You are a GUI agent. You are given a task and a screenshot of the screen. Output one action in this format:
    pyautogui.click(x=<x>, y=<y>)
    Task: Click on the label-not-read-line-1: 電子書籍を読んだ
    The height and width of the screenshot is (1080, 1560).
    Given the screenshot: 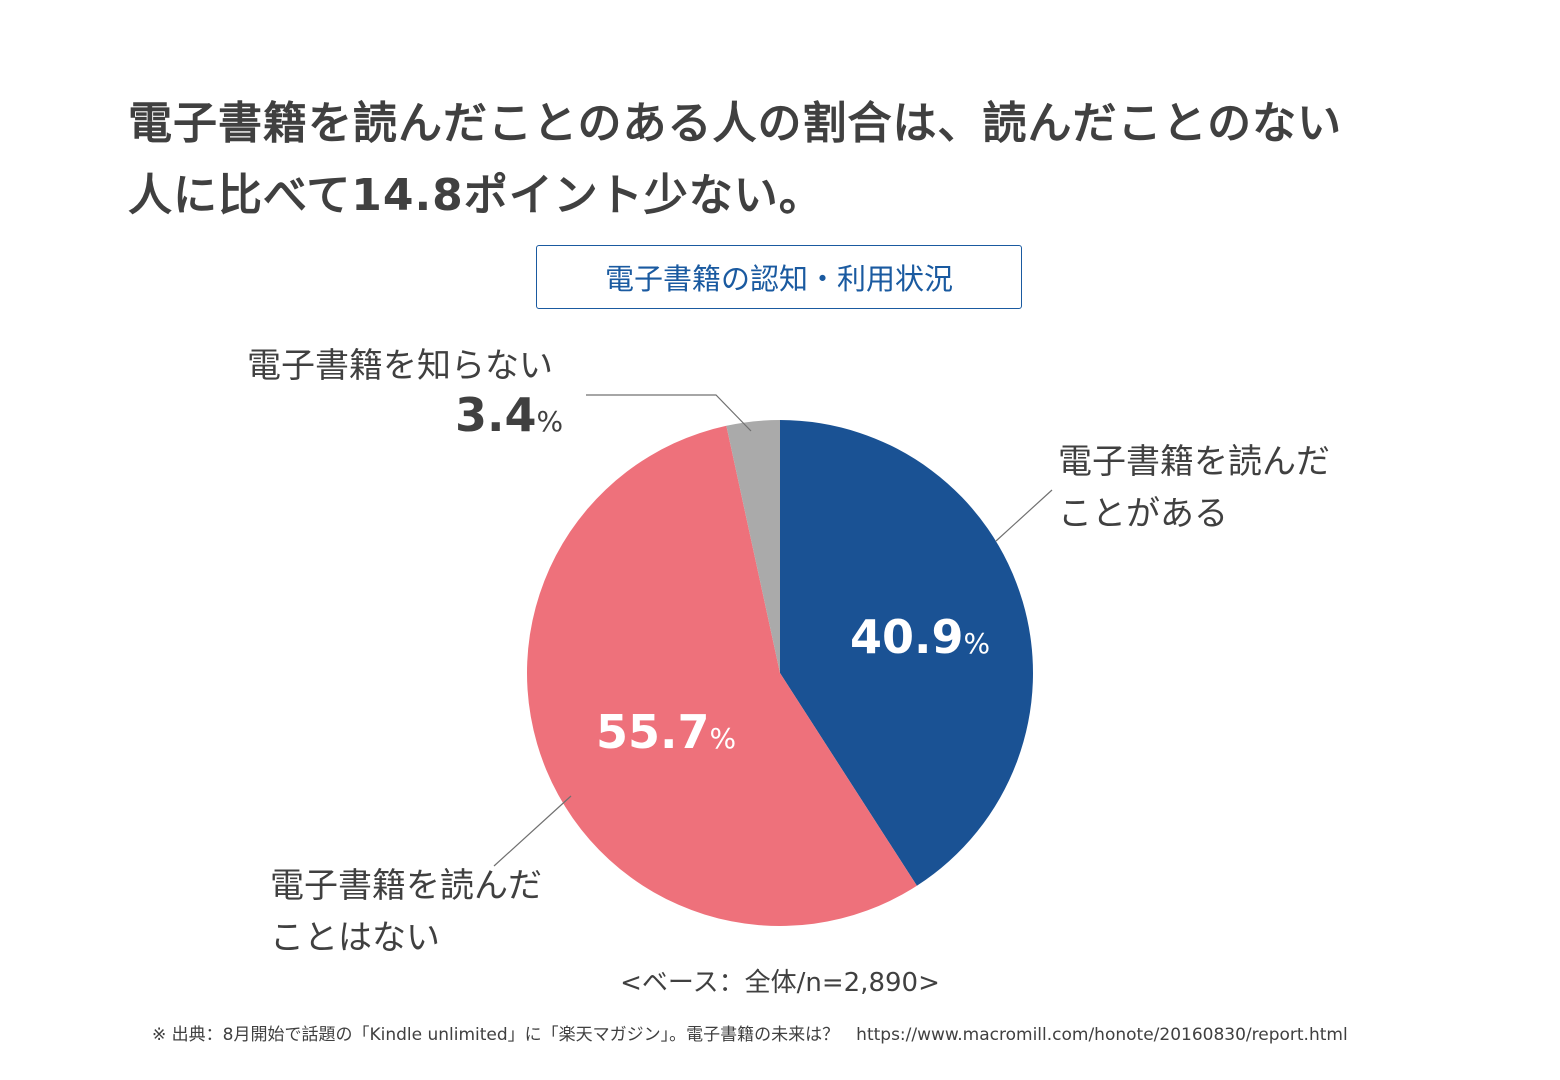 What is the action you would take?
    pyautogui.click(x=406, y=886)
    